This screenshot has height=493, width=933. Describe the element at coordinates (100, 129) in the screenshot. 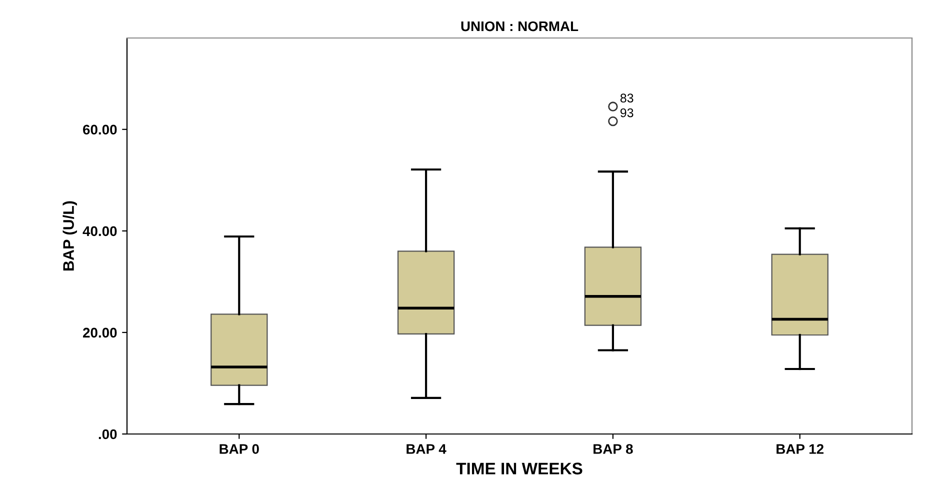

I see `y-tick-label: 60.00` at that location.